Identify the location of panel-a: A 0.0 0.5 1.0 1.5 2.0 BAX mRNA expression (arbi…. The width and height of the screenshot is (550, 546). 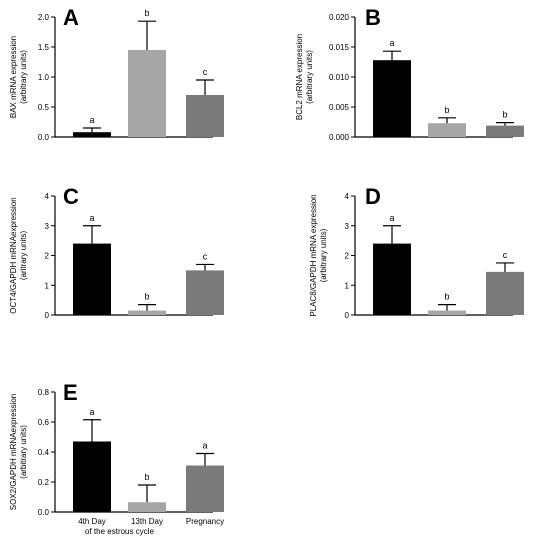
(116, 73).